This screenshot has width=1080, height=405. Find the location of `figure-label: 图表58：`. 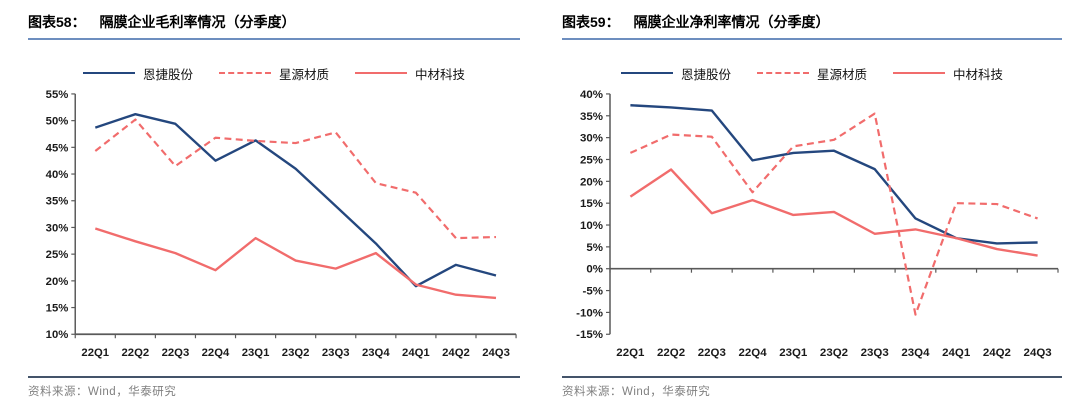

figure-label: 图表58： is located at coordinates (57, 22).